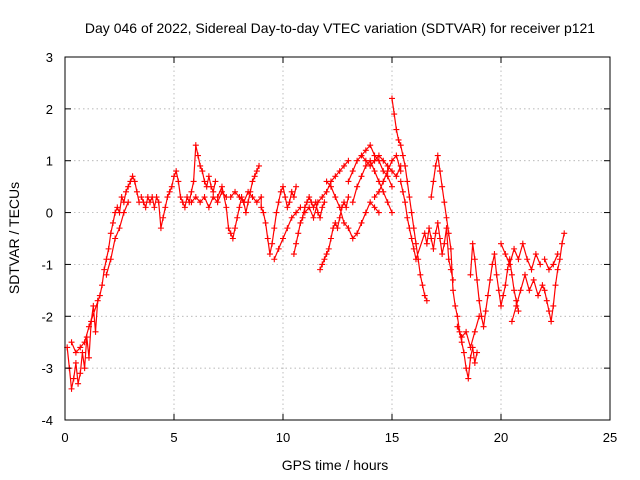 The width and height of the screenshot is (640, 480). What do you see at coordinates (610, 437) in the screenshot?
I see `x-tick-label: 25` at bounding box center [610, 437].